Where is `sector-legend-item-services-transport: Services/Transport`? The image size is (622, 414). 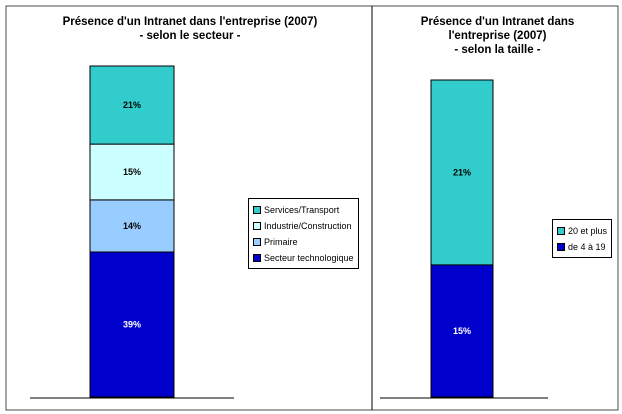 sector-legend-item-services-transport: Services/Transport is located at coordinates (303, 210).